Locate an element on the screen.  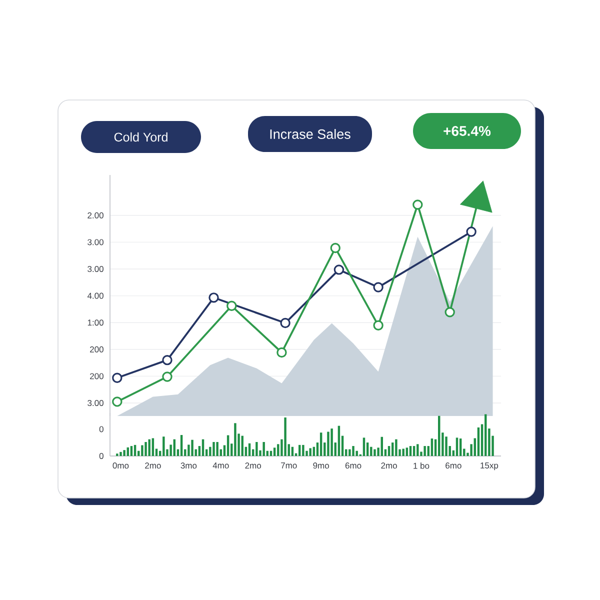
text: 1:00 is located at coordinates (96, 323).